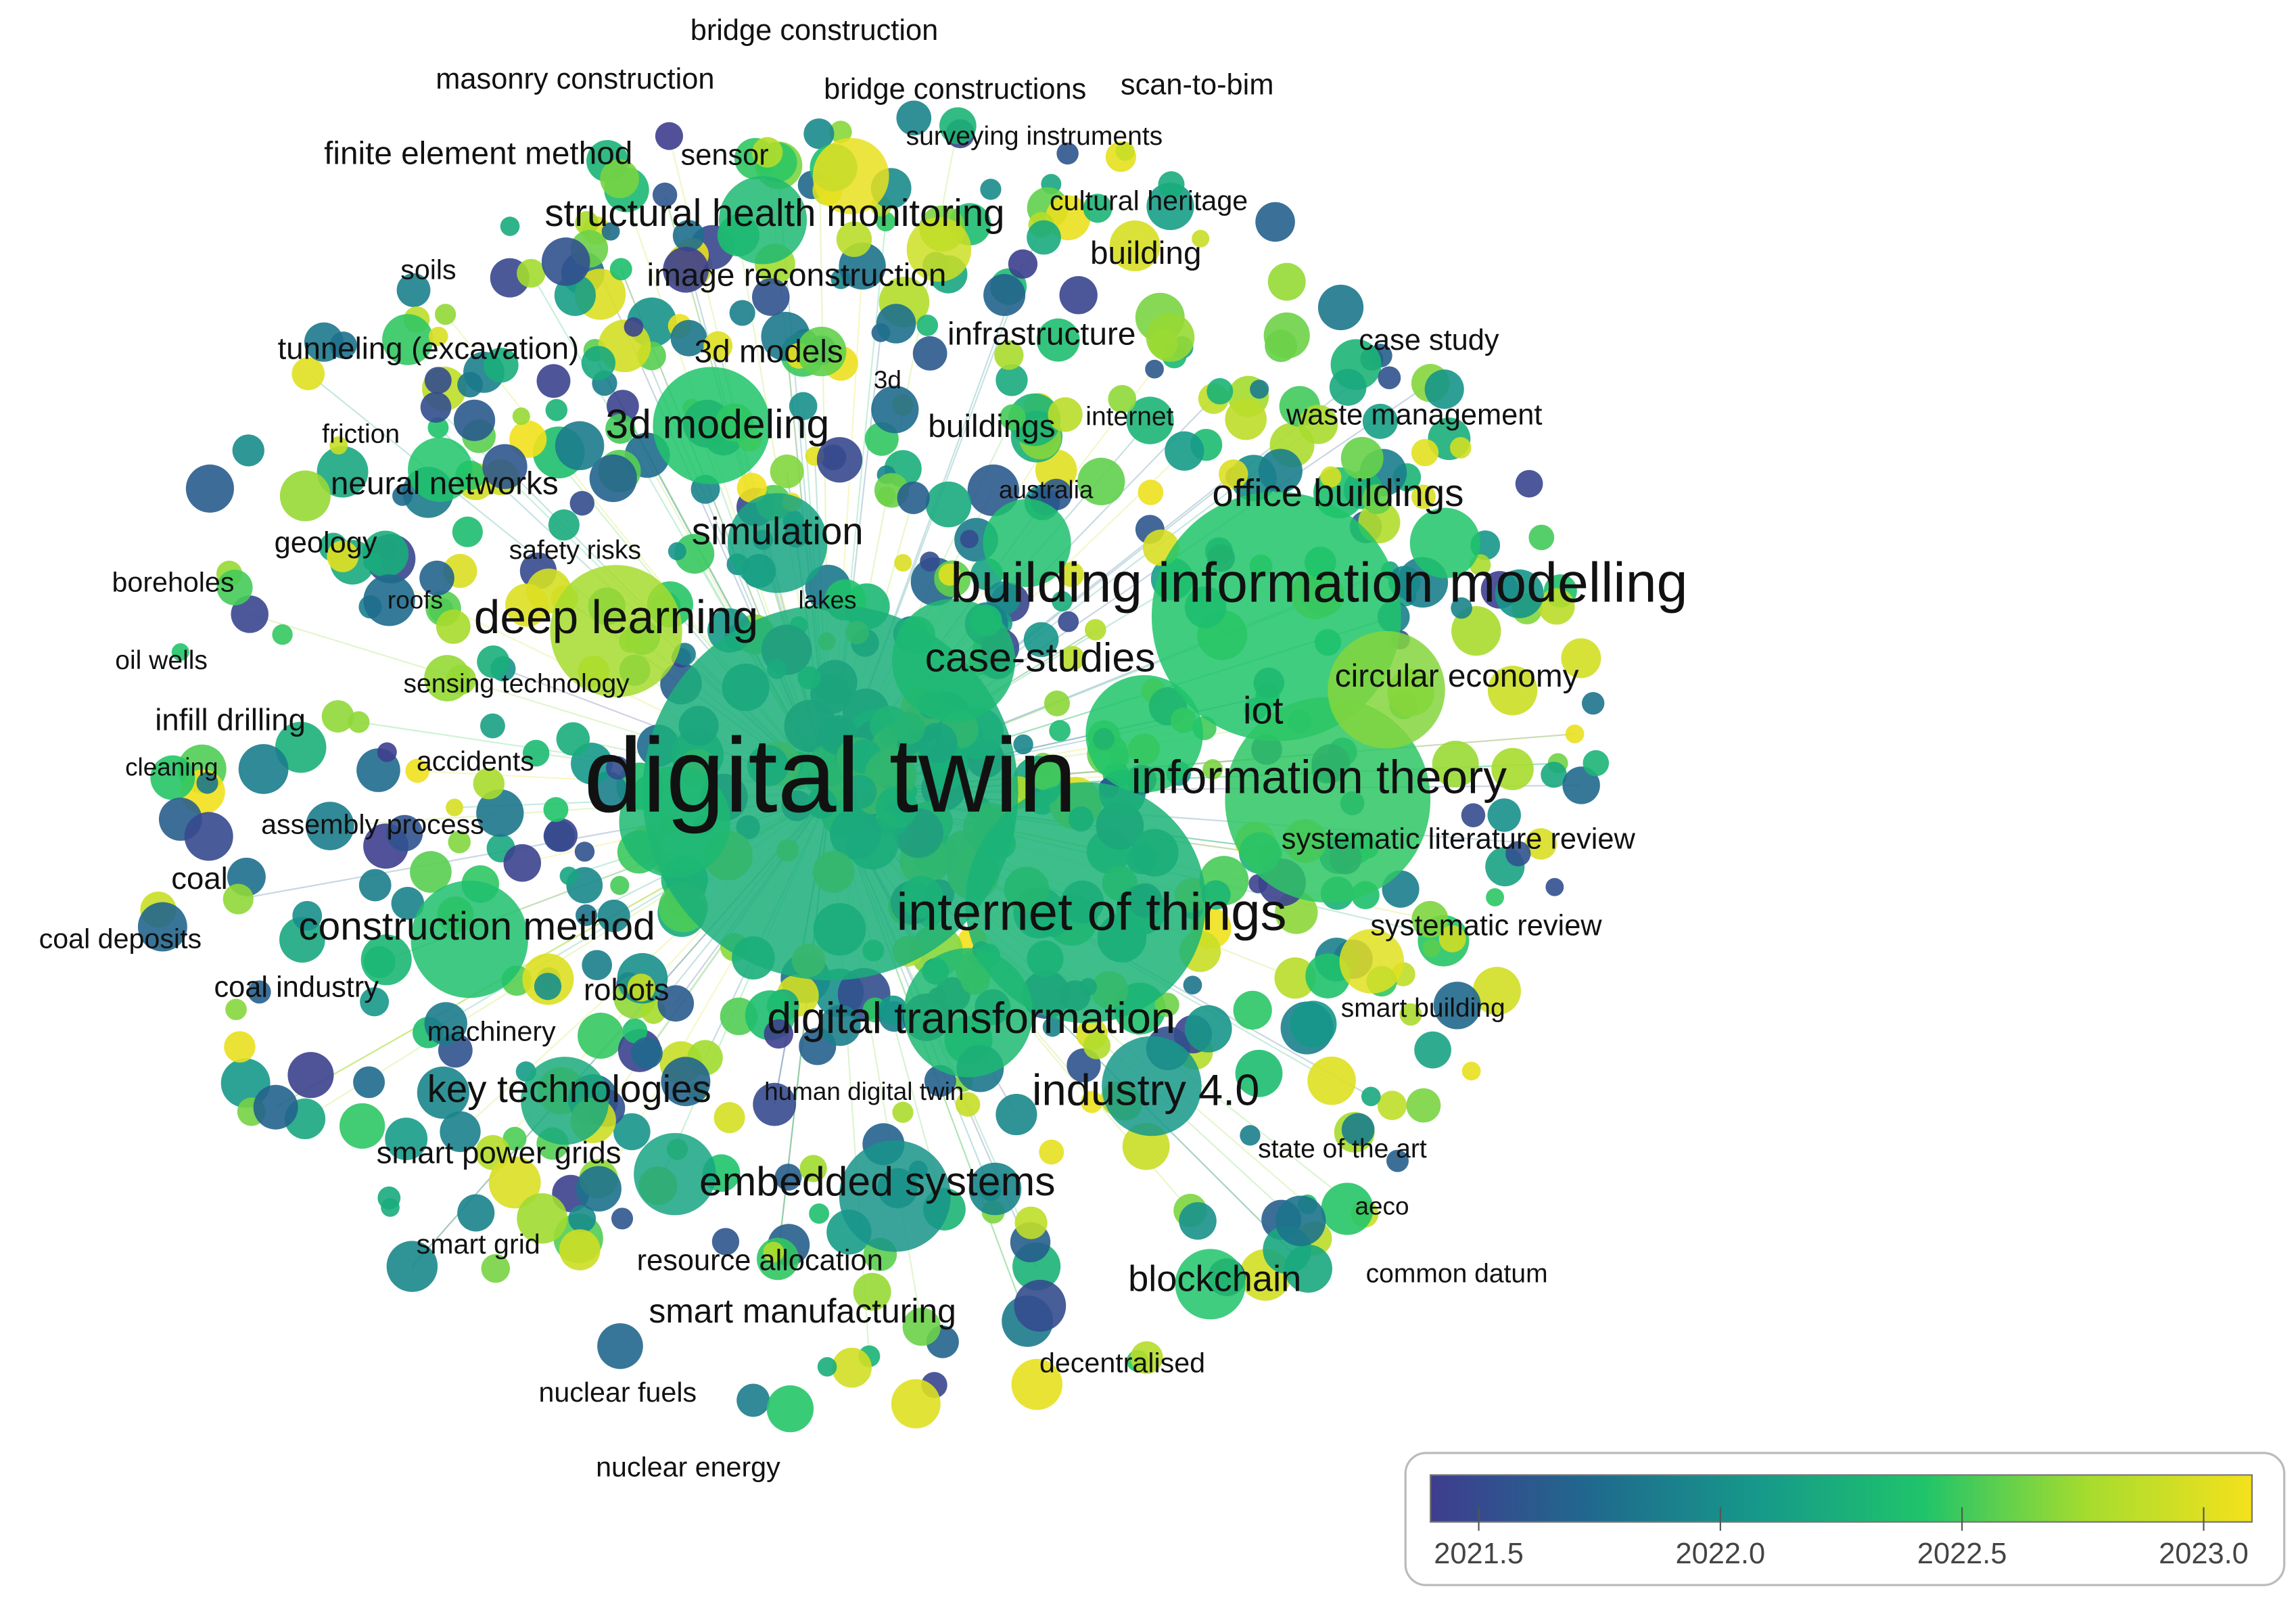  What do you see at coordinates (121, 938) in the screenshot?
I see `keyword-label: coal deposits` at bounding box center [121, 938].